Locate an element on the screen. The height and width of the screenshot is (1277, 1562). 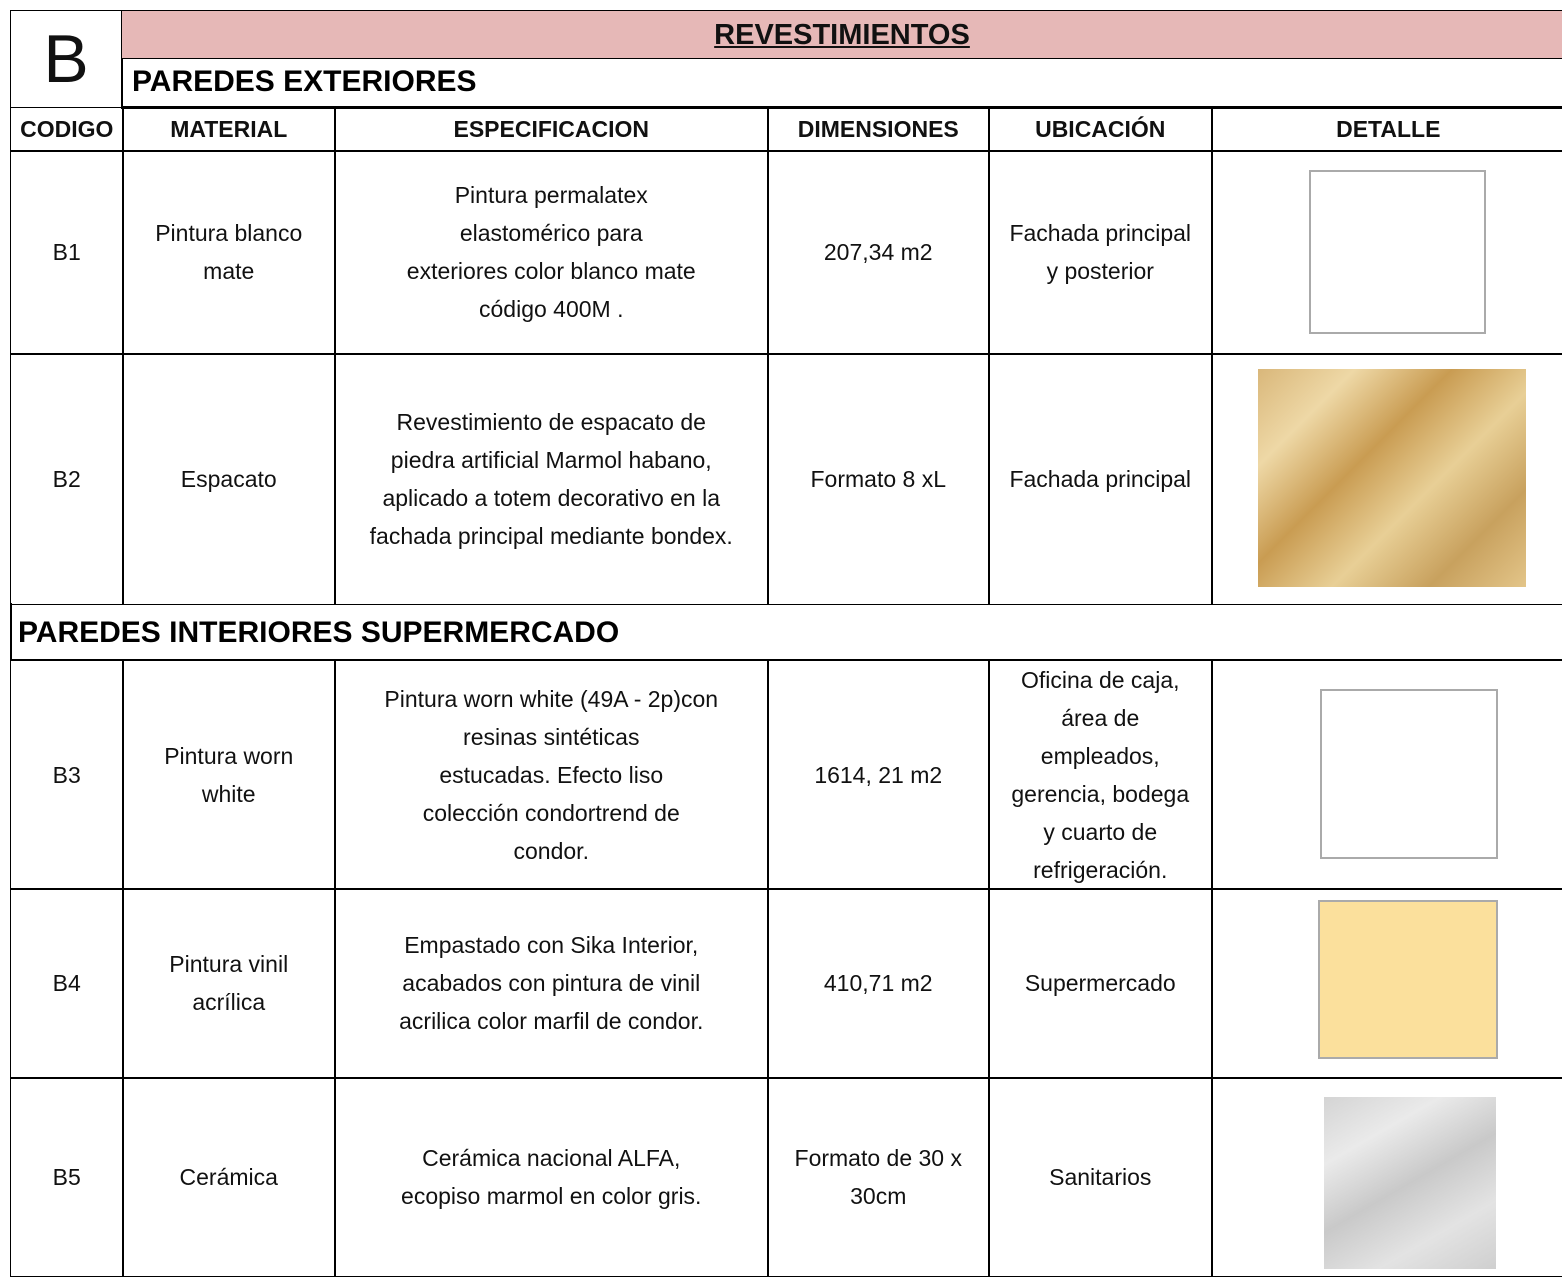
table-cell: Supermercado is located at coordinates (1100, 983).